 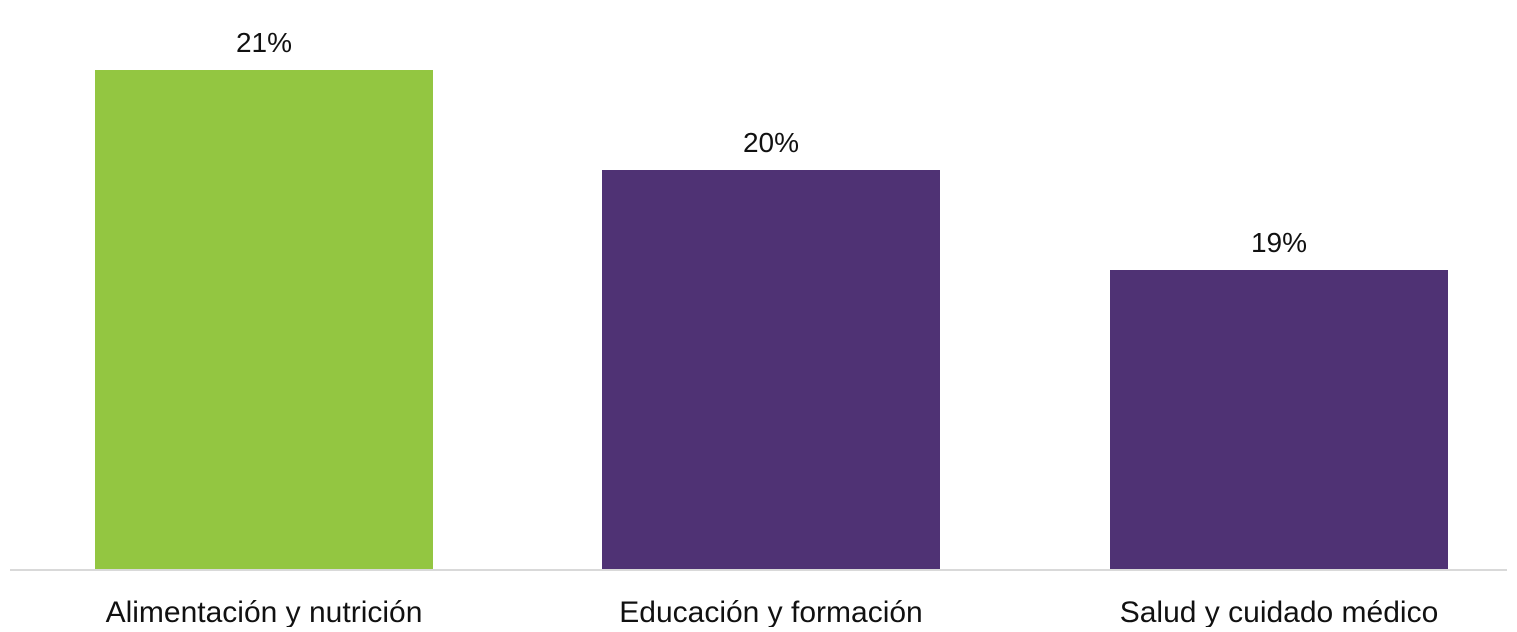 What do you see at coordinates (1279, 611) in the screenshot?
I see `x-tick-label-3: Salud y cuidado médico` at bounding box center [1279, 611].